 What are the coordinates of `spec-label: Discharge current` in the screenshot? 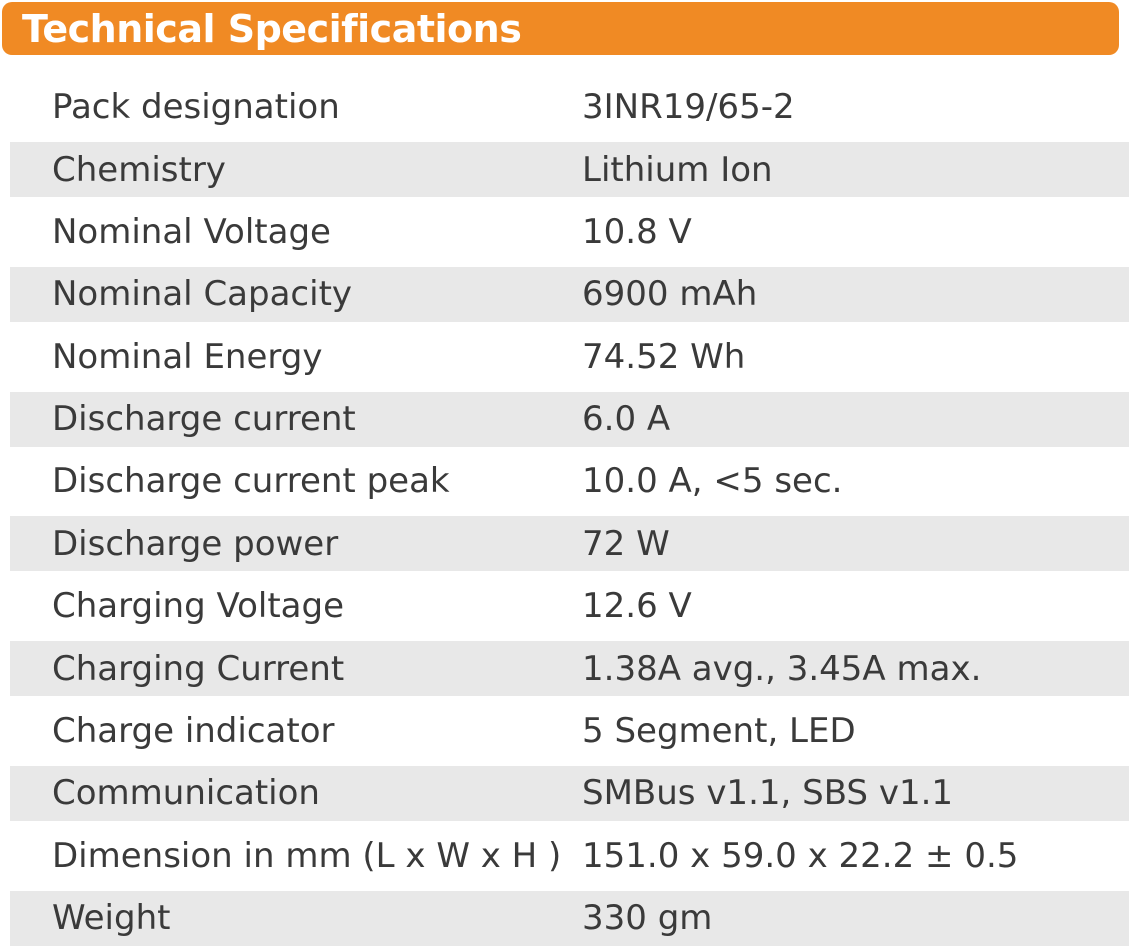 It's located at (204, 419).